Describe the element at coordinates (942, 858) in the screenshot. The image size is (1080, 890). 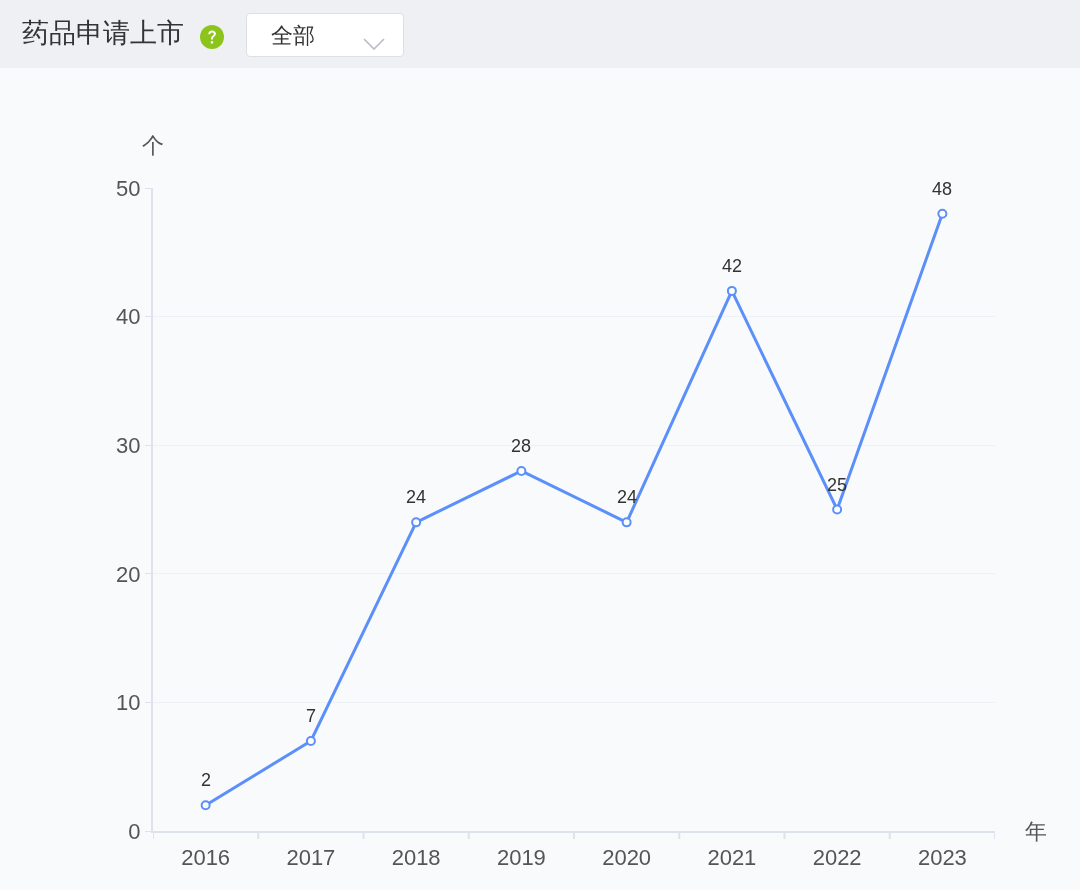
I see `x-tick-label: 2023` at that location.